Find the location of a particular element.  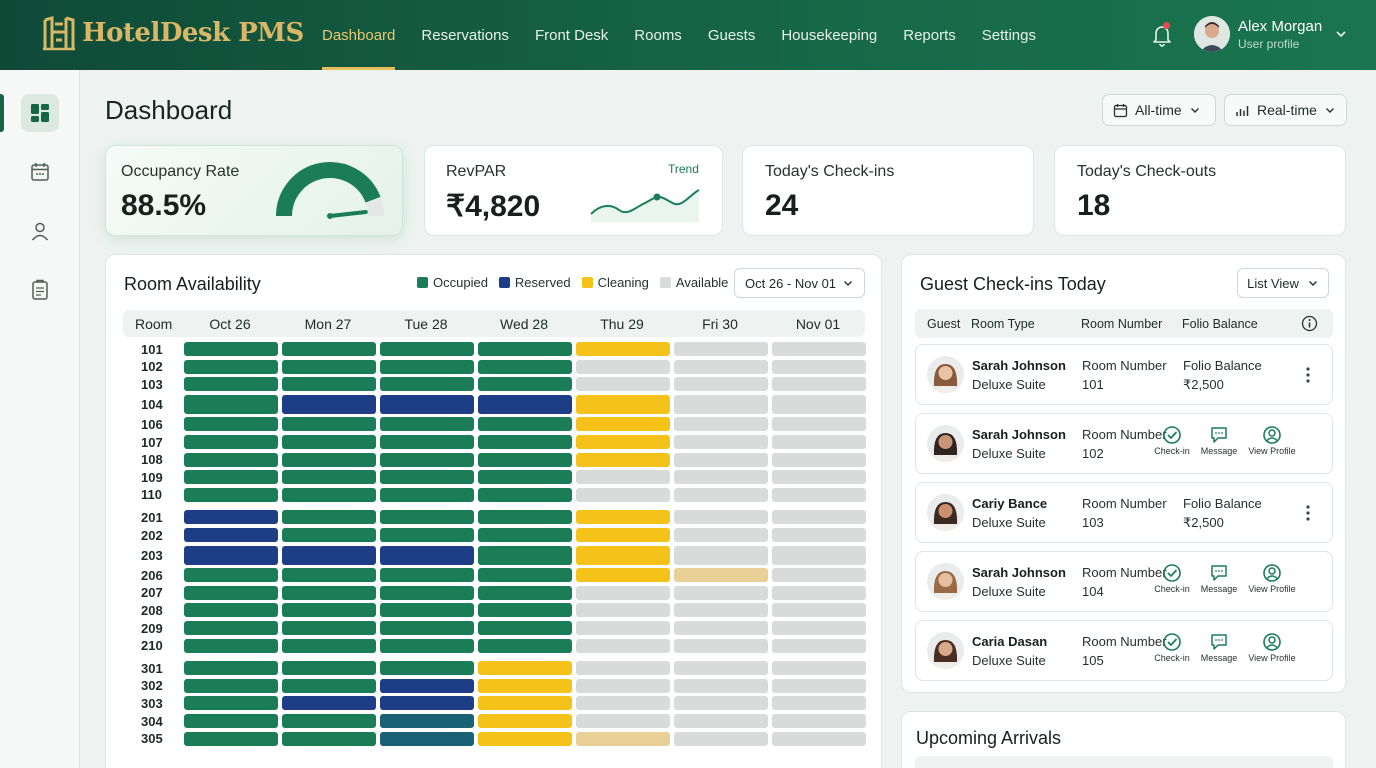

period-filter-button: All-time is located at coordinates (1159, 110).